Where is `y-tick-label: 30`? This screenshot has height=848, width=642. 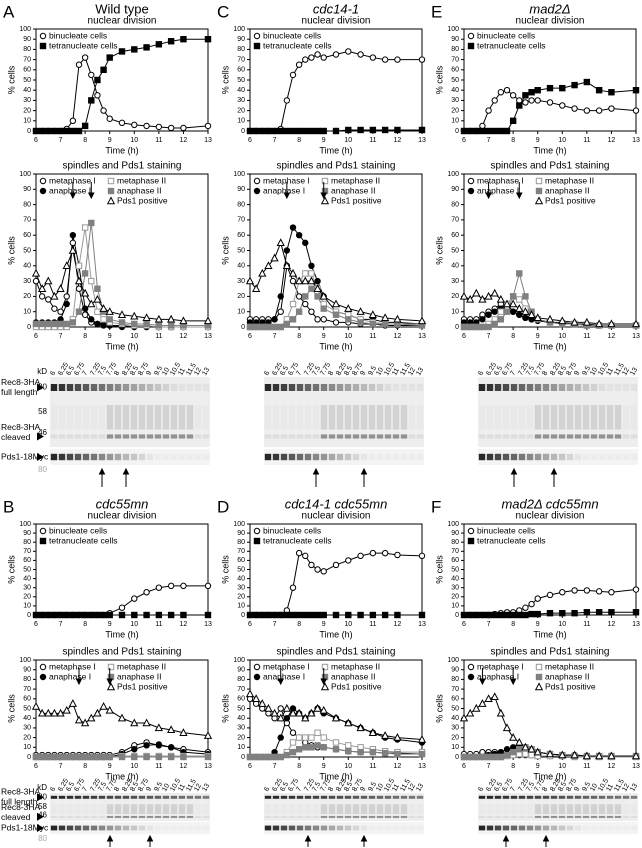
y-tick-label: 30 is located at coordinates (27, 588).